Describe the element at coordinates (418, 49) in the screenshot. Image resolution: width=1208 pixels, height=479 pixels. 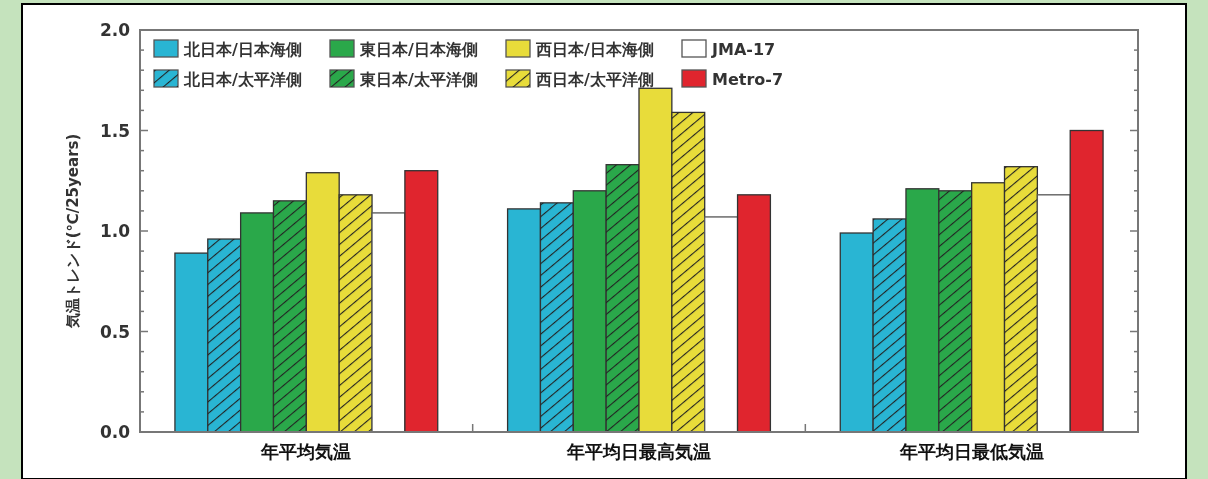
I see `legend-label: 東日本/日本海側` at that location.